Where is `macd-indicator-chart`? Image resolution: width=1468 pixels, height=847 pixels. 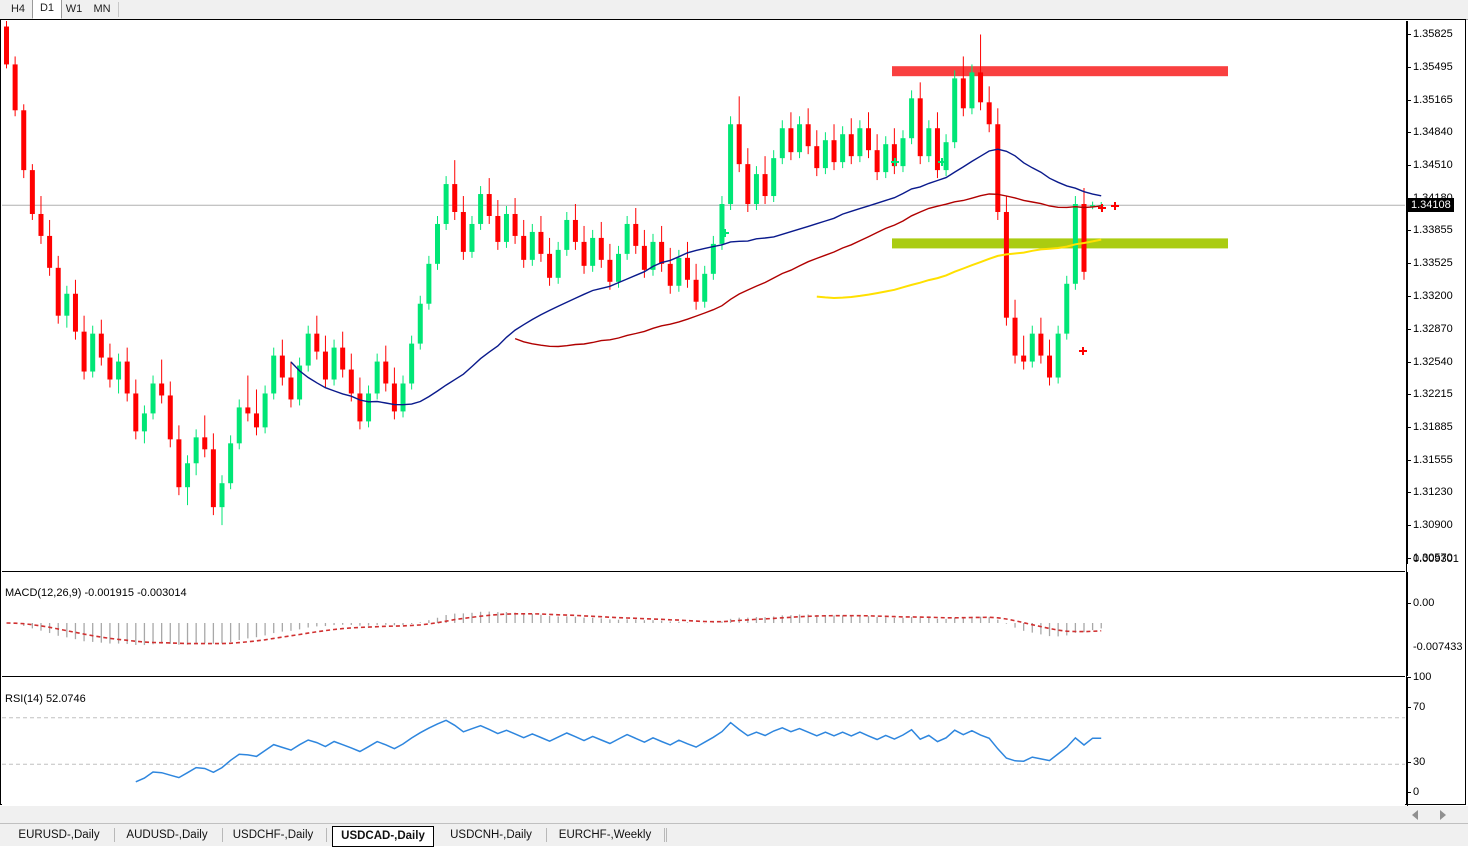
macd-indicator-chart is located at coordinates (703, 623).